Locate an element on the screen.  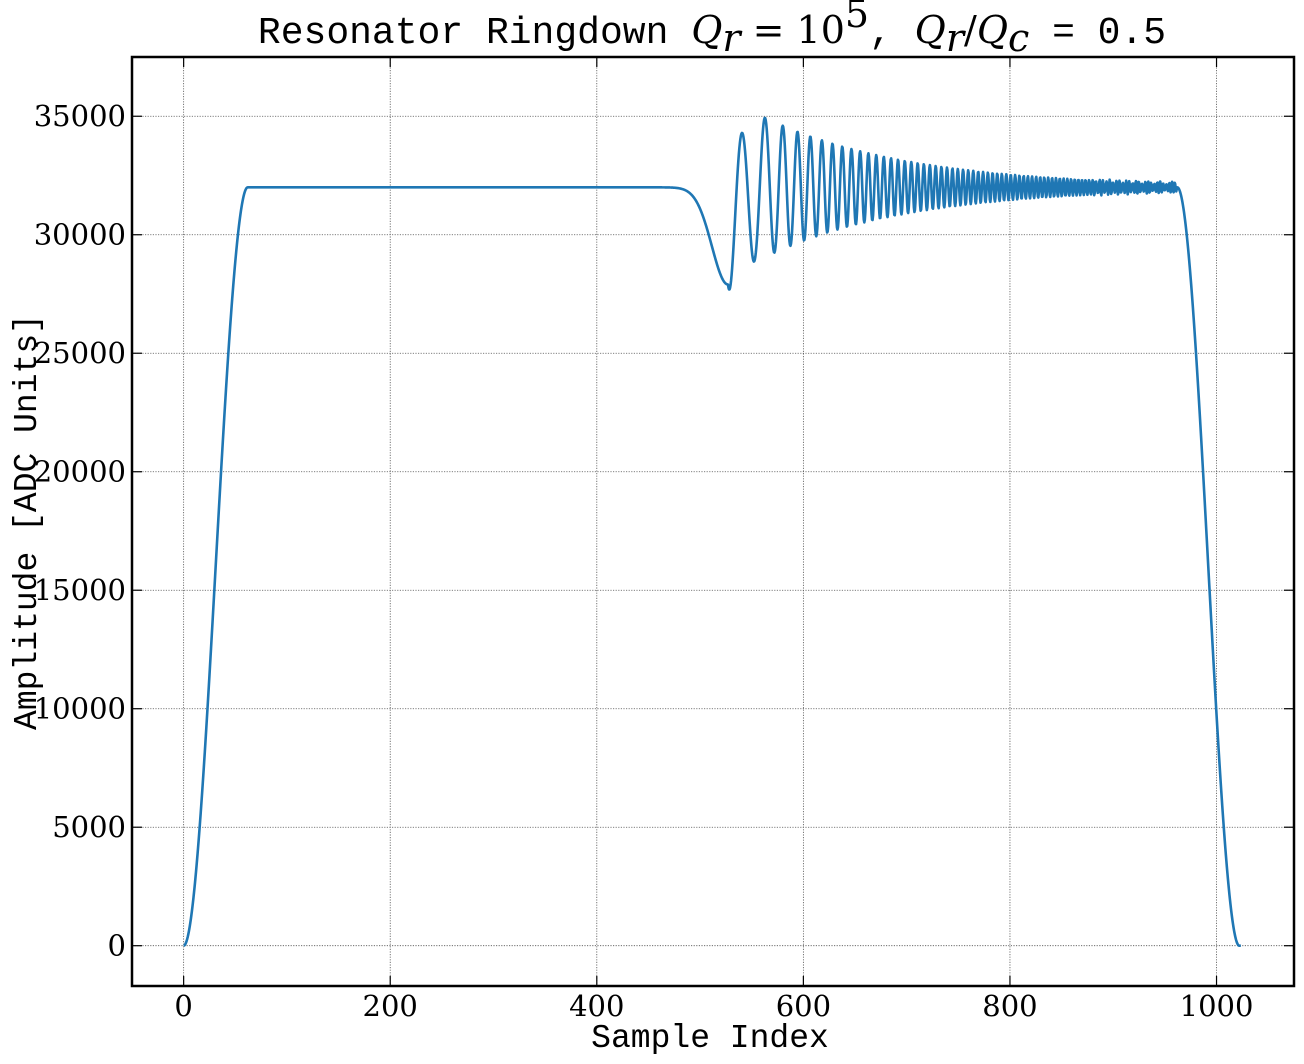
title-qr-sub: r is located at coordinates (732, 38).